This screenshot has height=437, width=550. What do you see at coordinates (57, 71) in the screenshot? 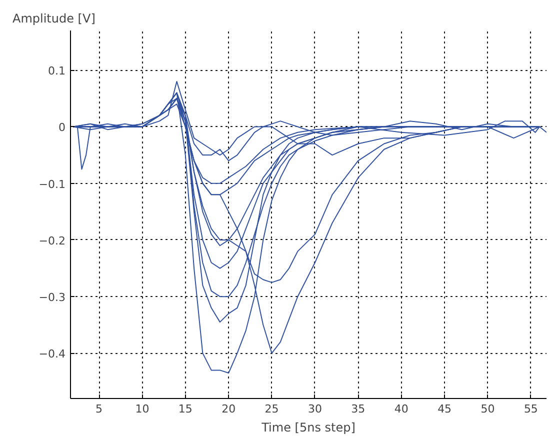
I see `y-tick-label: 0.1` at bounding box center [57, 71].